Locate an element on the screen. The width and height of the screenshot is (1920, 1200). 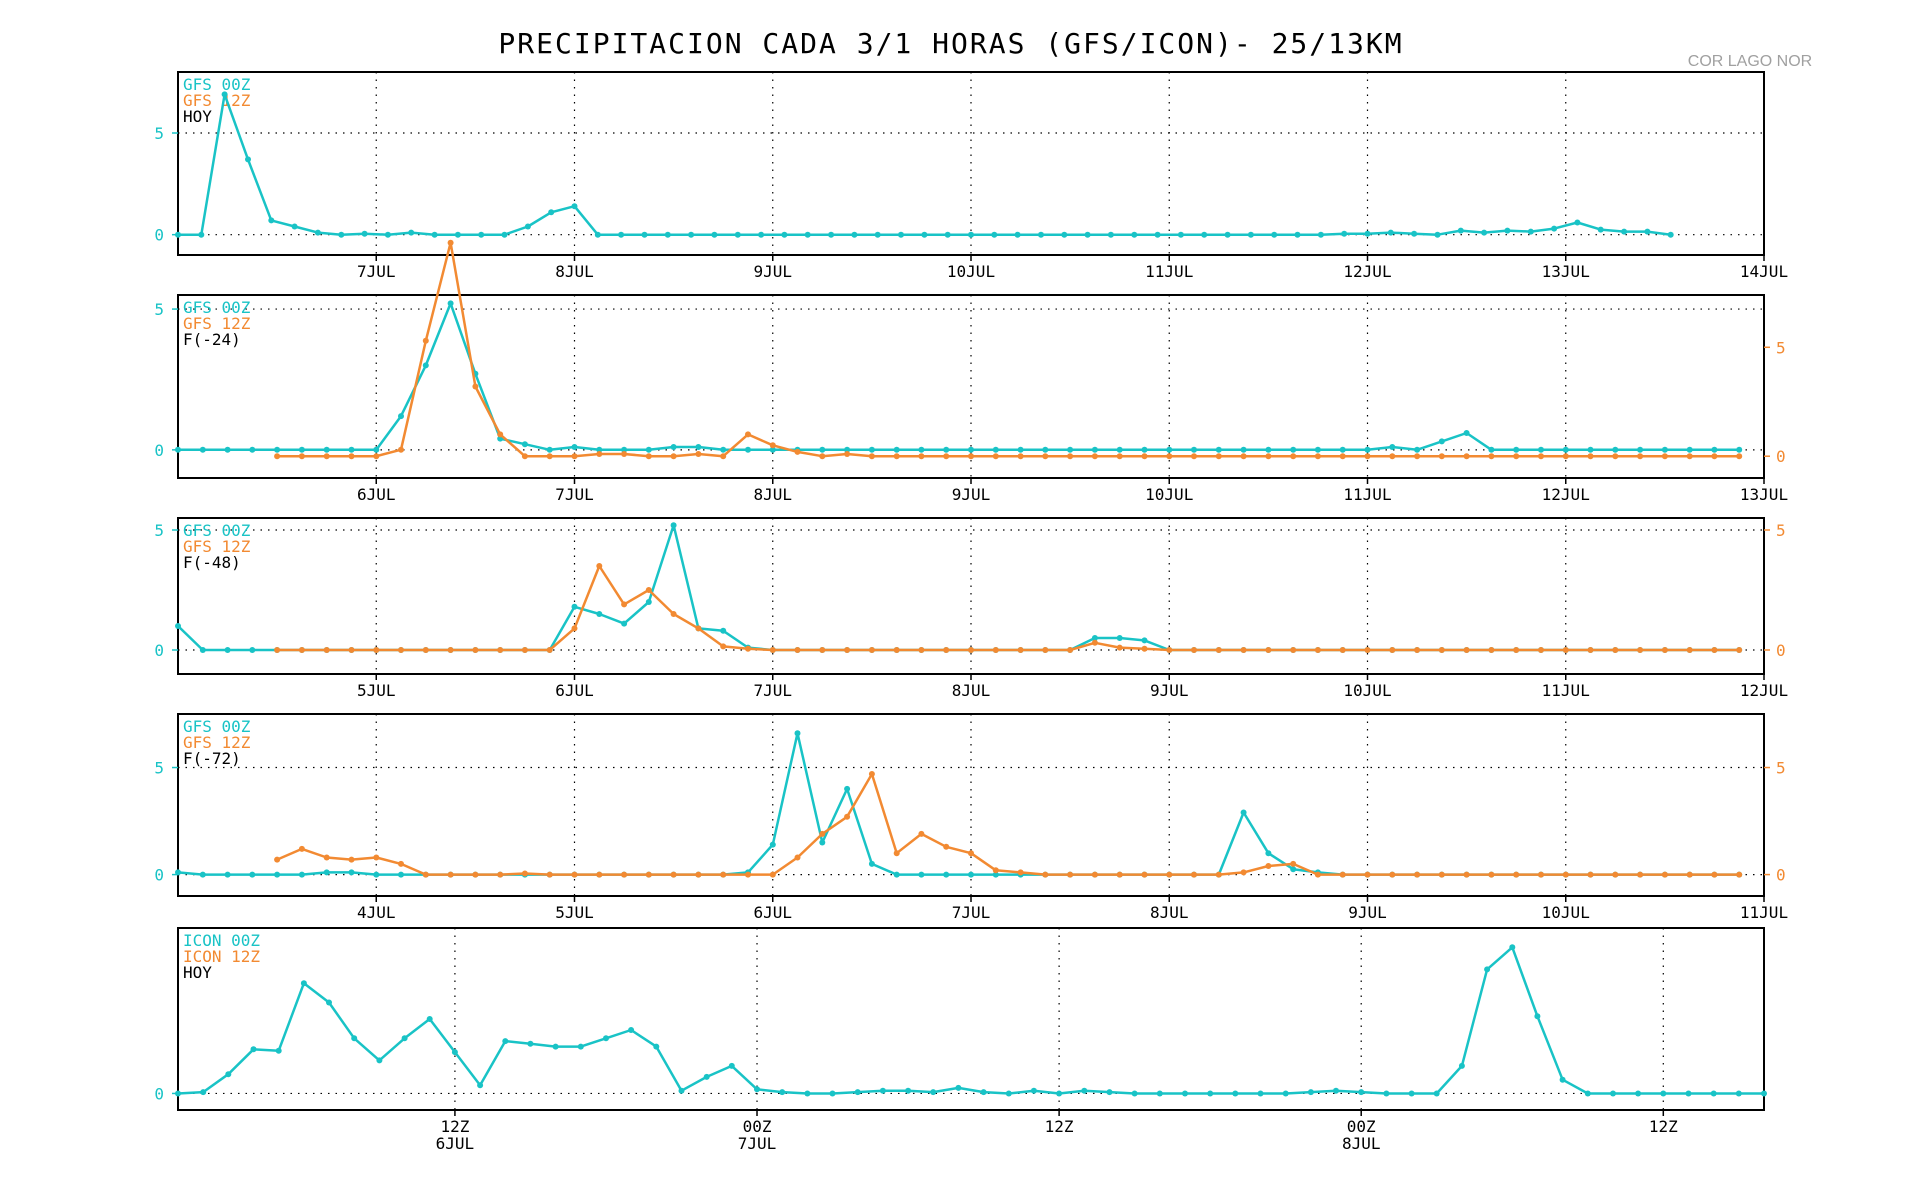
y-tick-label-left: 5 is located at coordinates (159, 133).